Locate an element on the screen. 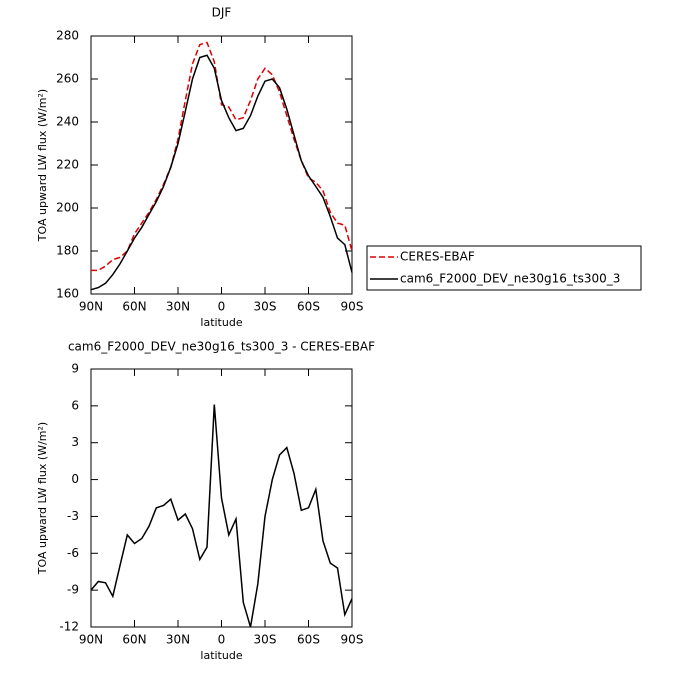 This screenshot has height=681, width=678. y-tick-label: 6 is located at coordinates (75, 405).